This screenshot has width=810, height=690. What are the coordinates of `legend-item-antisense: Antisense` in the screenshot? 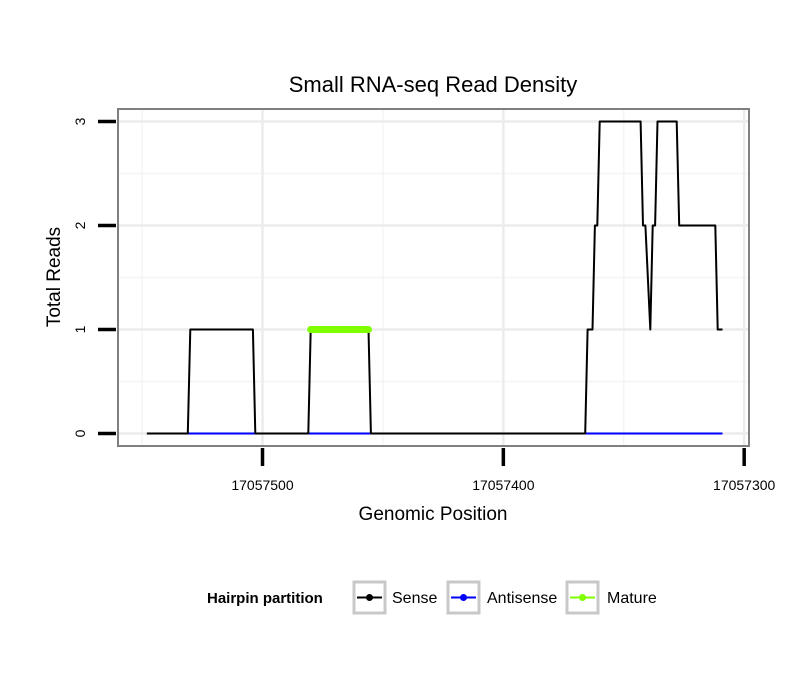 It's located at (501, 597).